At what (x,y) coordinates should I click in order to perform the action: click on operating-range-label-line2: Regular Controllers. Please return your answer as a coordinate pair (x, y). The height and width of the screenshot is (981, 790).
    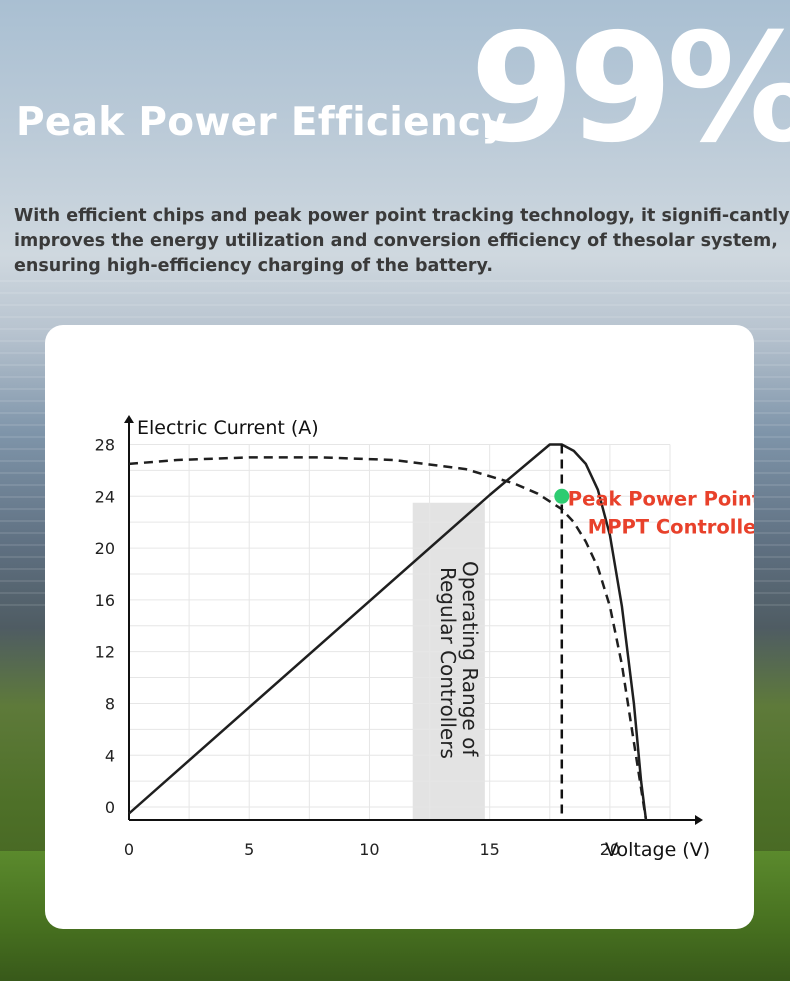
    Looking at the image, I should click on (448, 663).